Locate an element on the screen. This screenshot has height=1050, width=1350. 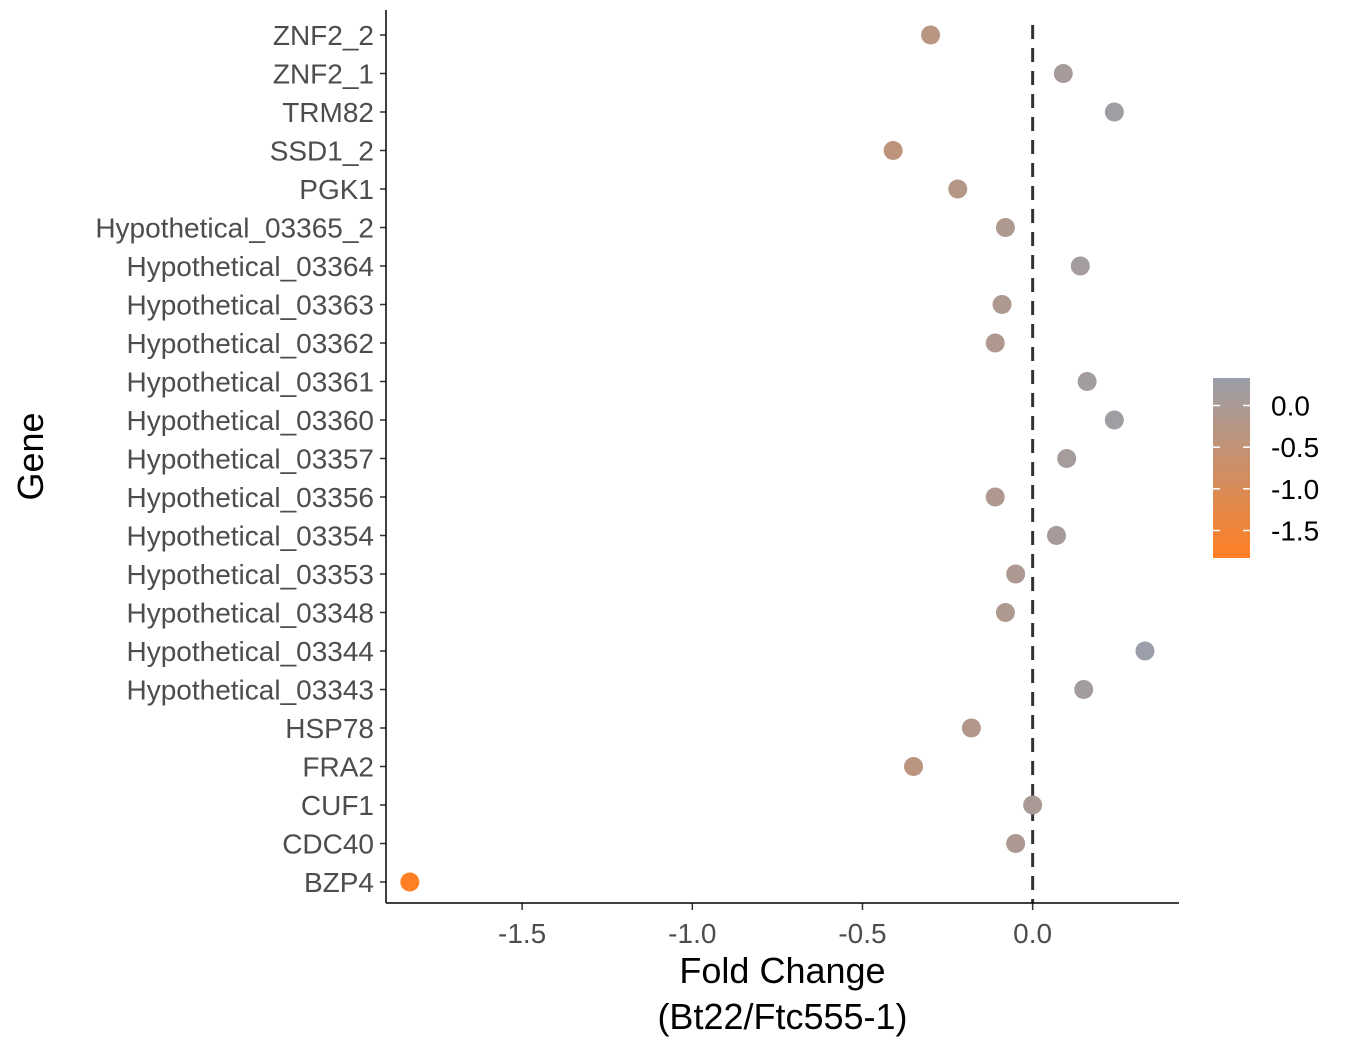
y-tick-label: Hypothetical_03365_2 is located at coordinates (234, 228).